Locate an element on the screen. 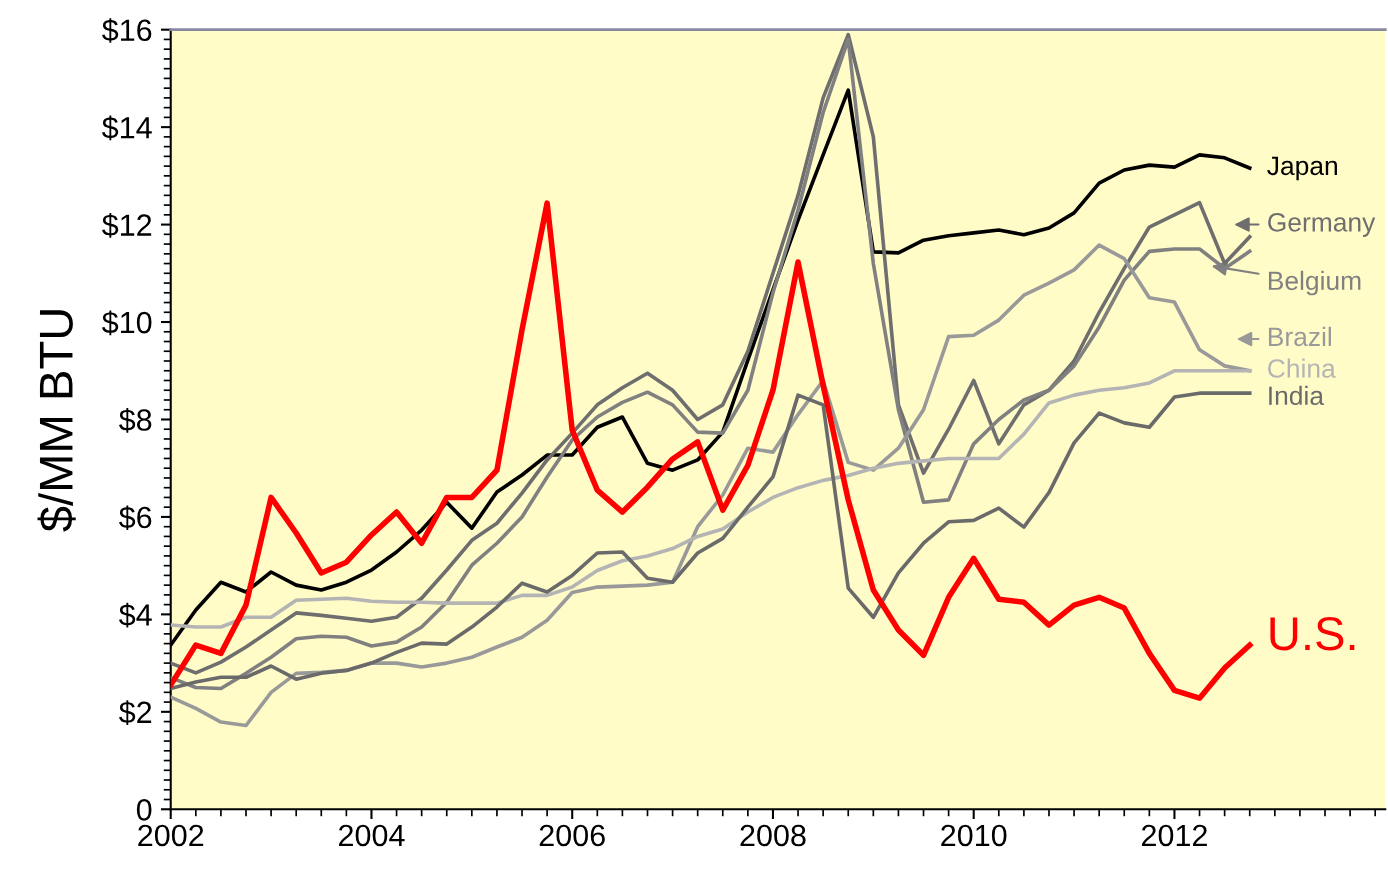  x-tick-label: 2002 is located at coordinates (171, 835).